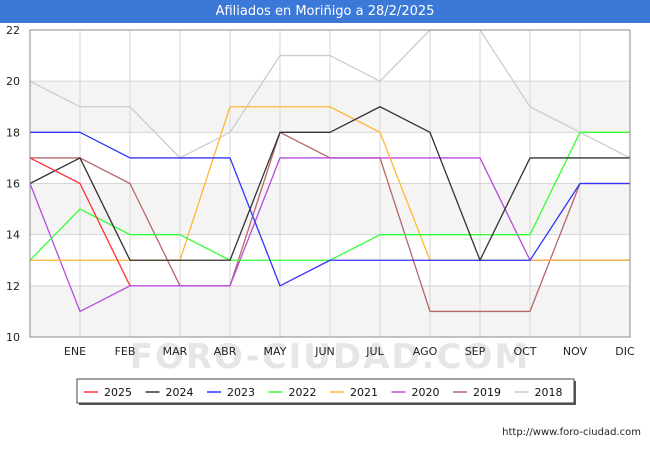  I want to click on x-tick-label: FEB, so click(125, 351).